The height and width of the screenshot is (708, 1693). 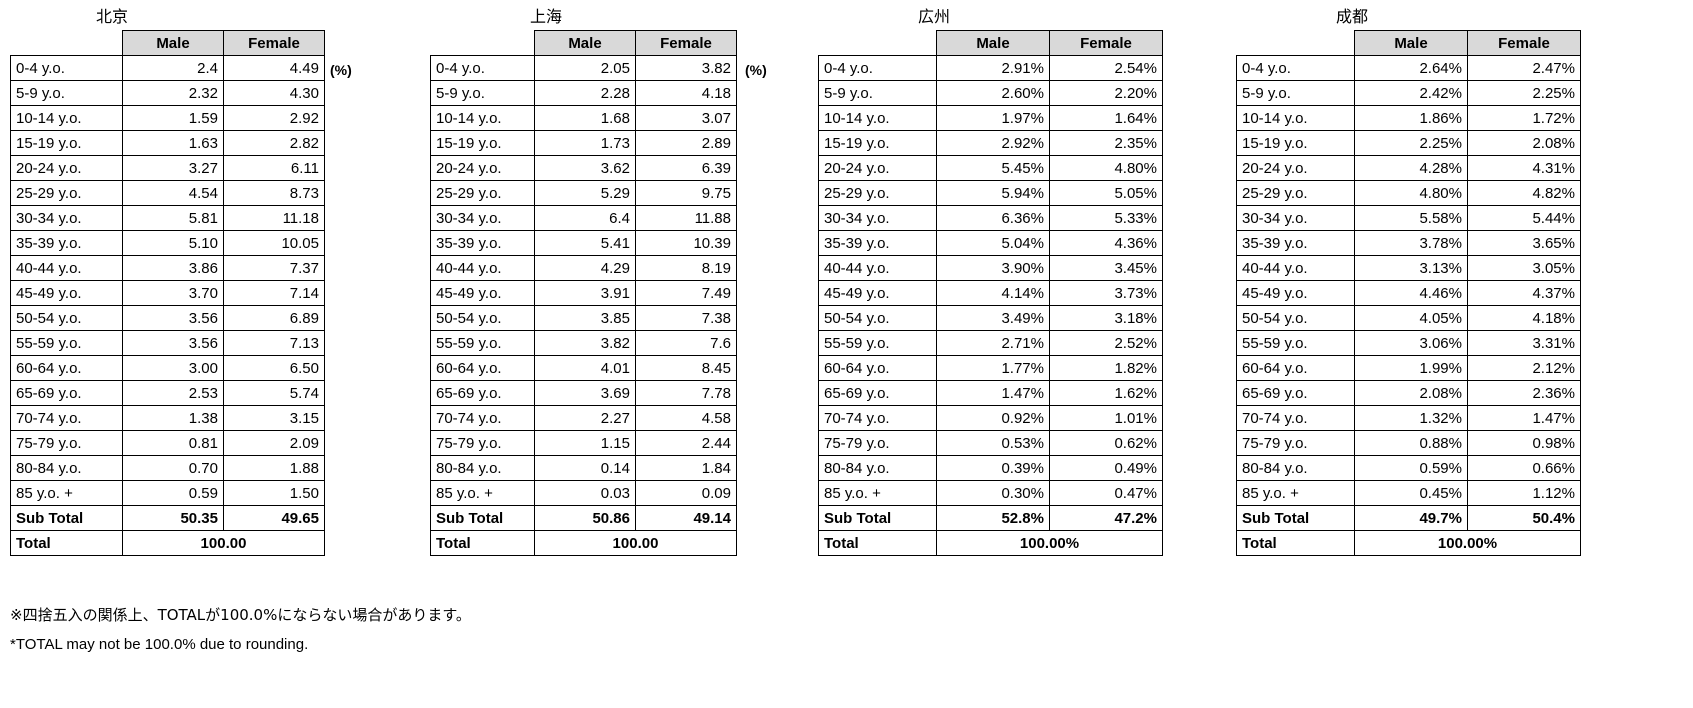 I want to click on male-value: 2.05, so click(x=585, y=68).